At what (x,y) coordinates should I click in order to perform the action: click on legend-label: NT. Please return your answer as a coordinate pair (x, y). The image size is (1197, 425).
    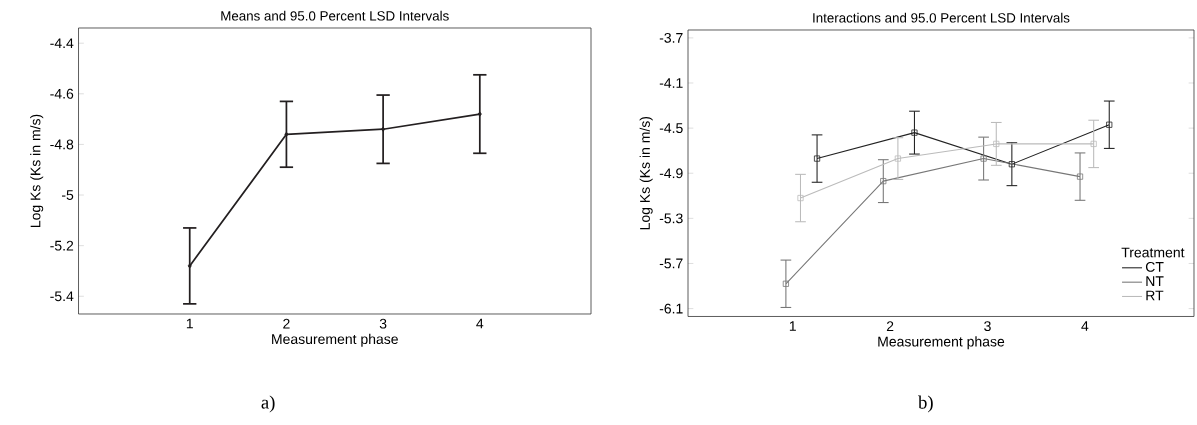
    Looking at the image, I should click on (1155, 281).